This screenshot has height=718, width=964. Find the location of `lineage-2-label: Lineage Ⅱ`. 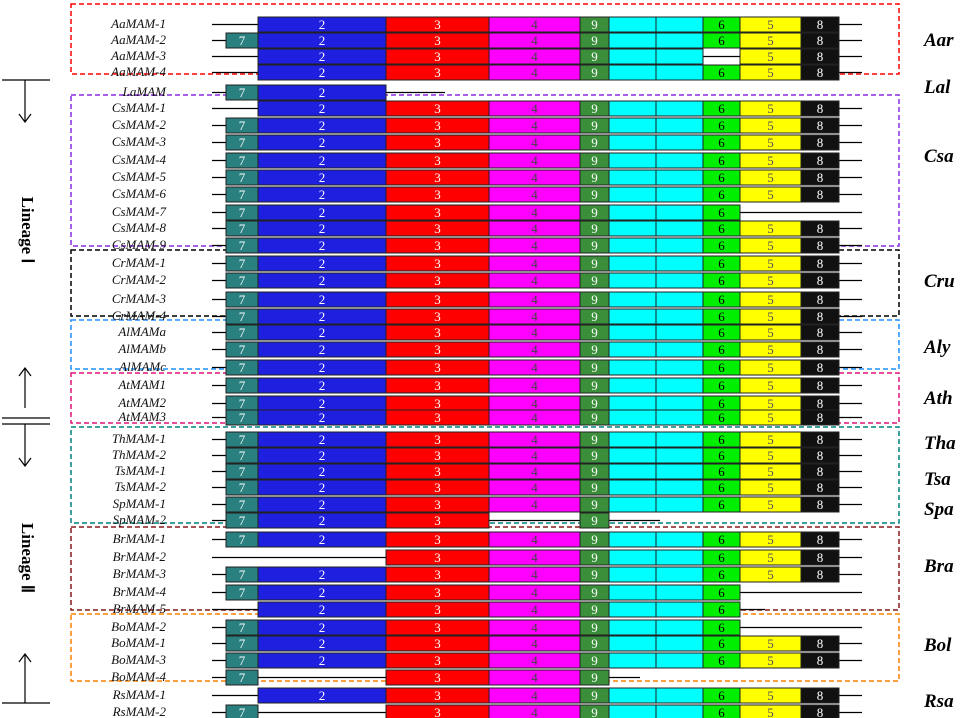

lineage-2-label: Lineage Ⅱ is located at coordinates (27, 558).